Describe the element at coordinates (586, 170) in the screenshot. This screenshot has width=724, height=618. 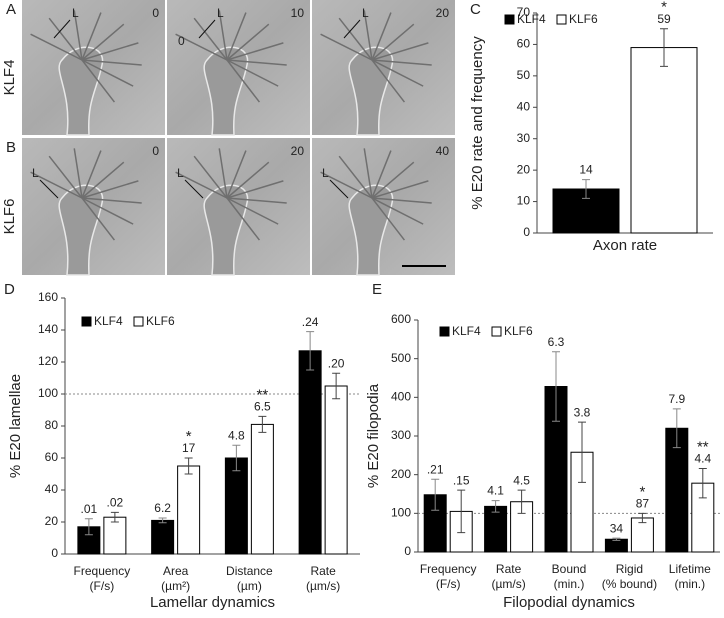
I see `annotation: 14` at that location.